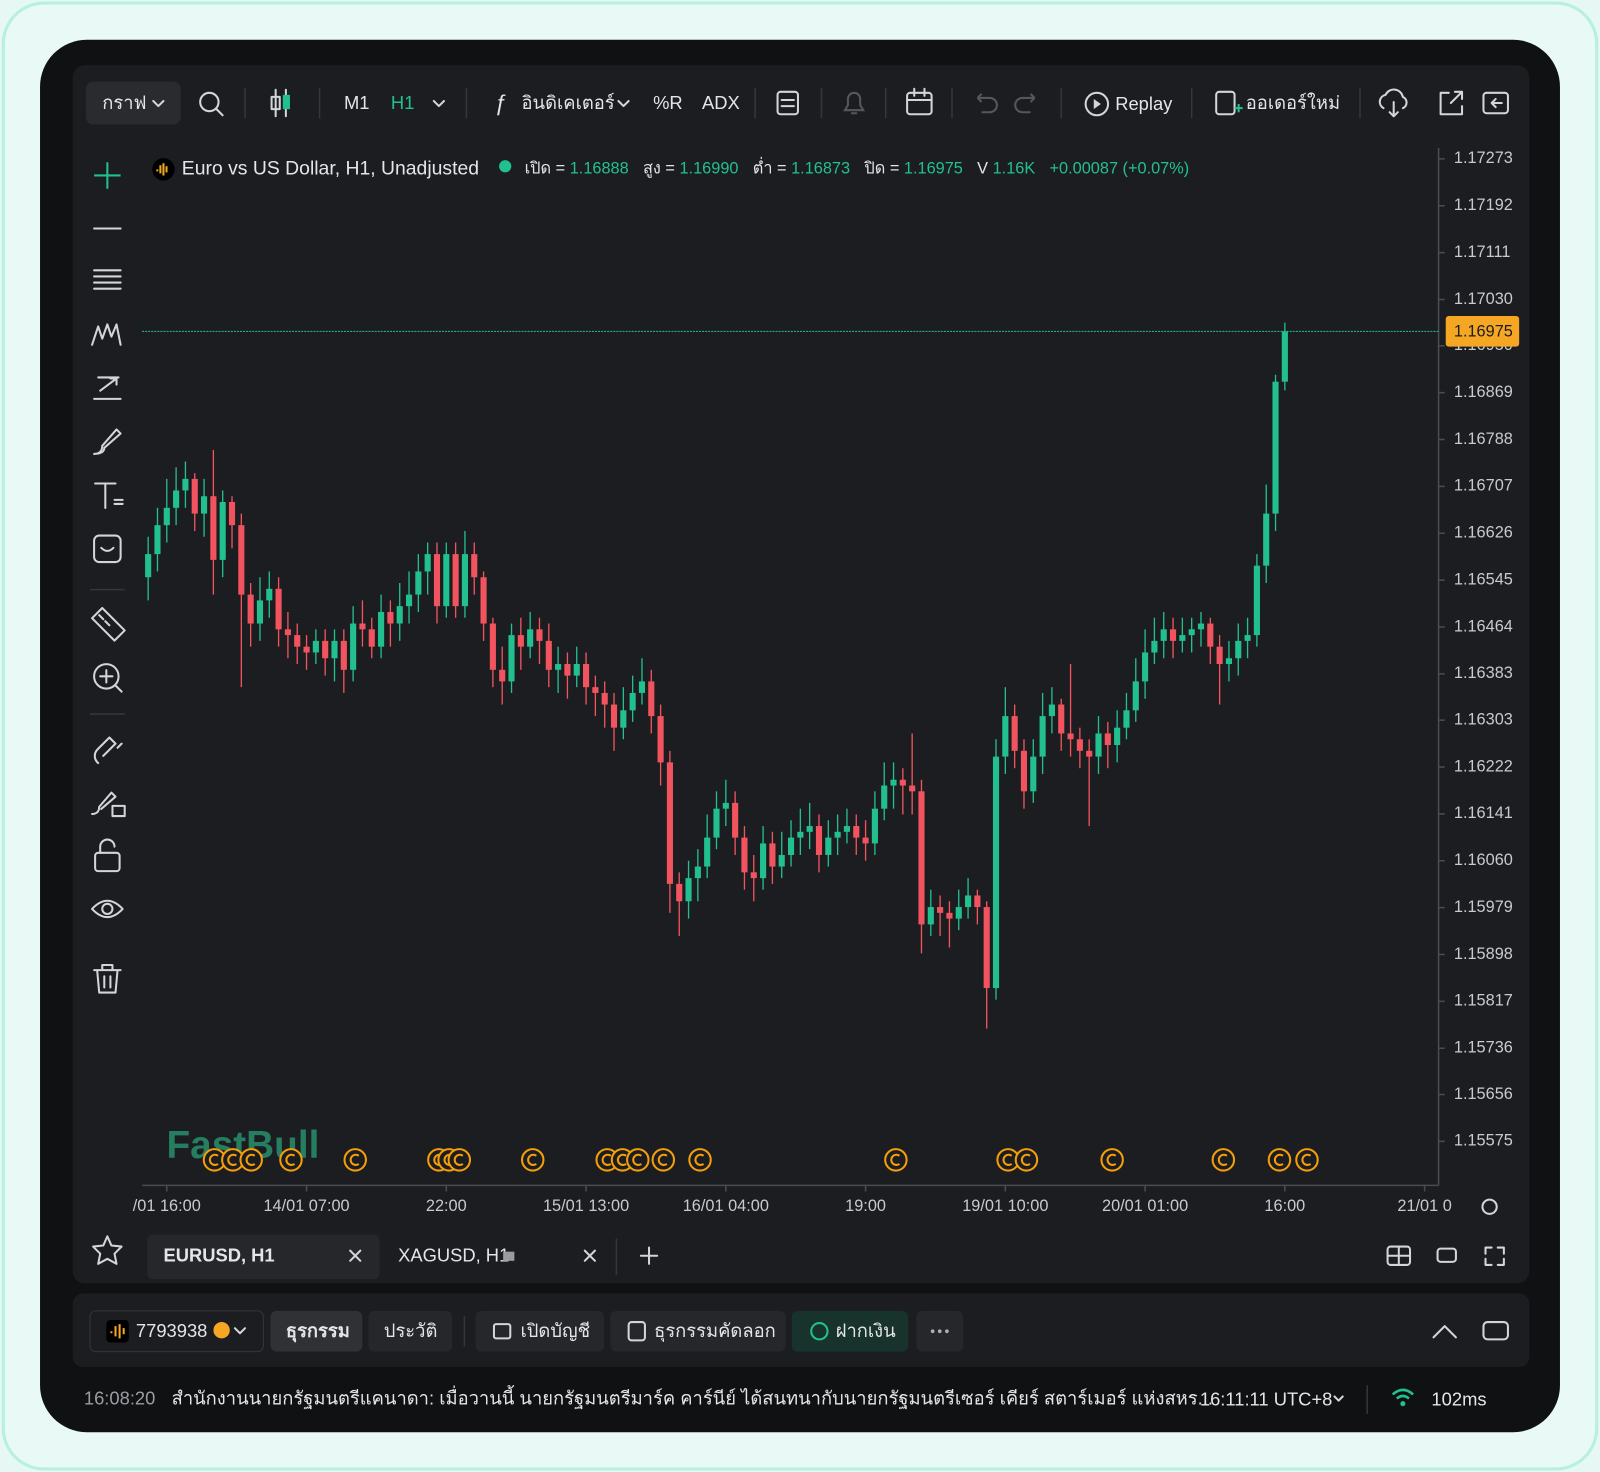 This screenshot has height=1472, width=1600. Describe the element at coordinates (1451, 103) in the screenshot. I see `popout-icon` at that location.